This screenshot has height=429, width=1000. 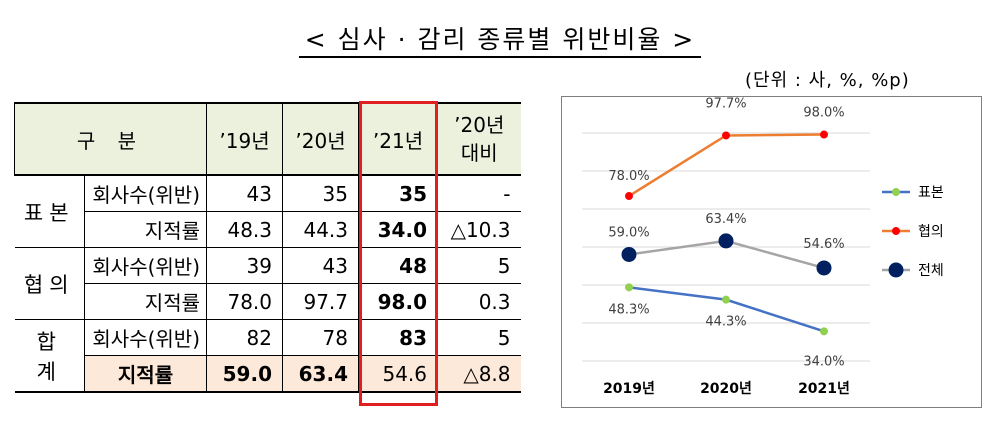 I want to click on data-label: 78.0%, so click(x=628, y=176).